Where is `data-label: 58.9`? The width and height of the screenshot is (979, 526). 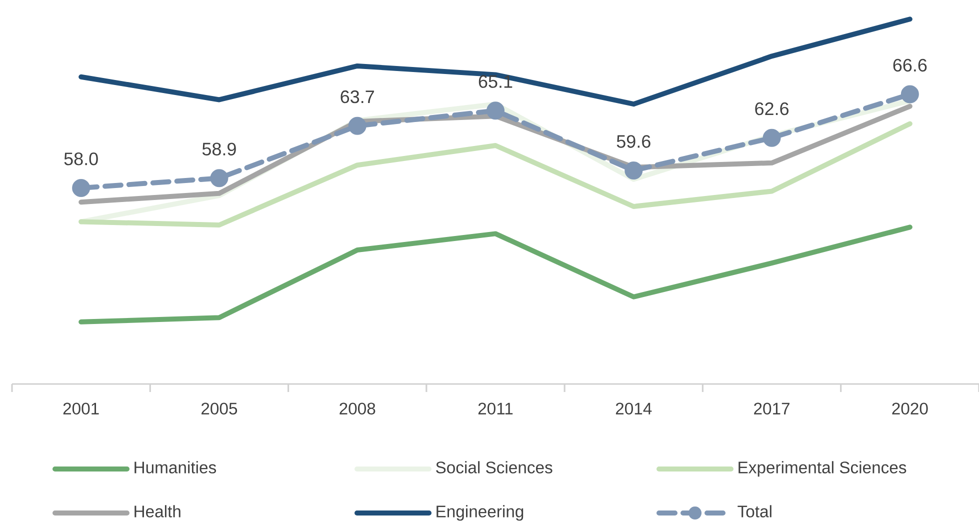 data-label: 58.9 is located at coordinates (219, 149).